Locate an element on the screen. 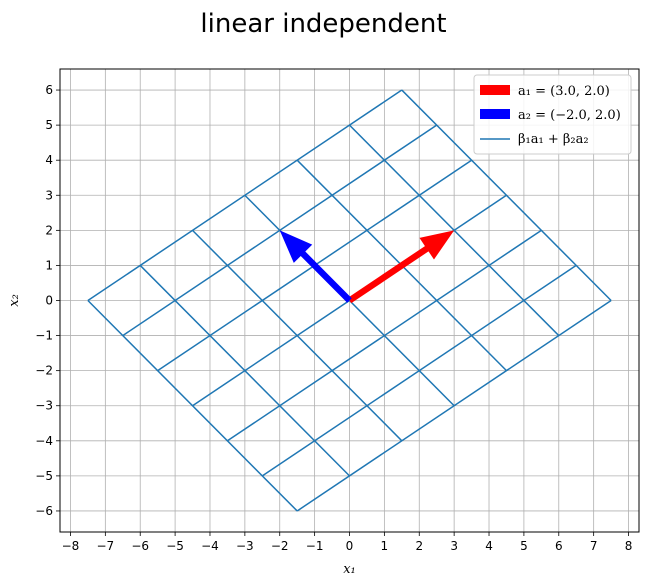  y-tick-label: −2 is located at coordinates (44, 371).